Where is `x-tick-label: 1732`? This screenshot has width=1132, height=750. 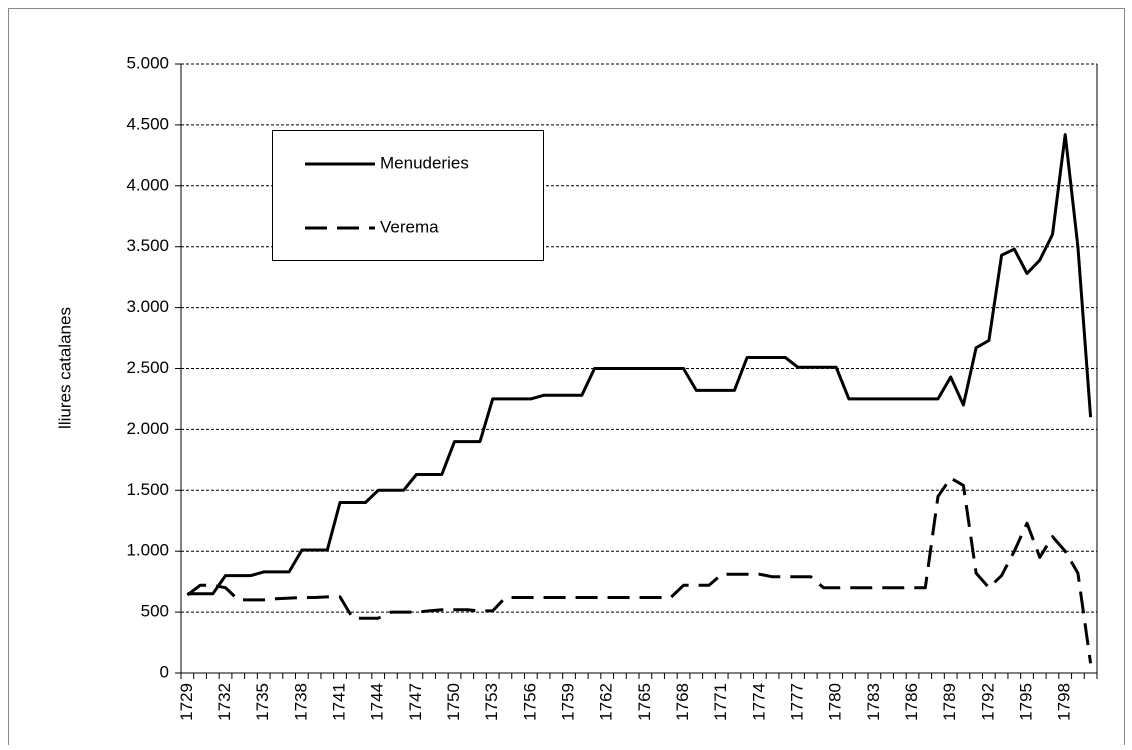 x-tick-label: 1732 is located at coordinates (224, 702).